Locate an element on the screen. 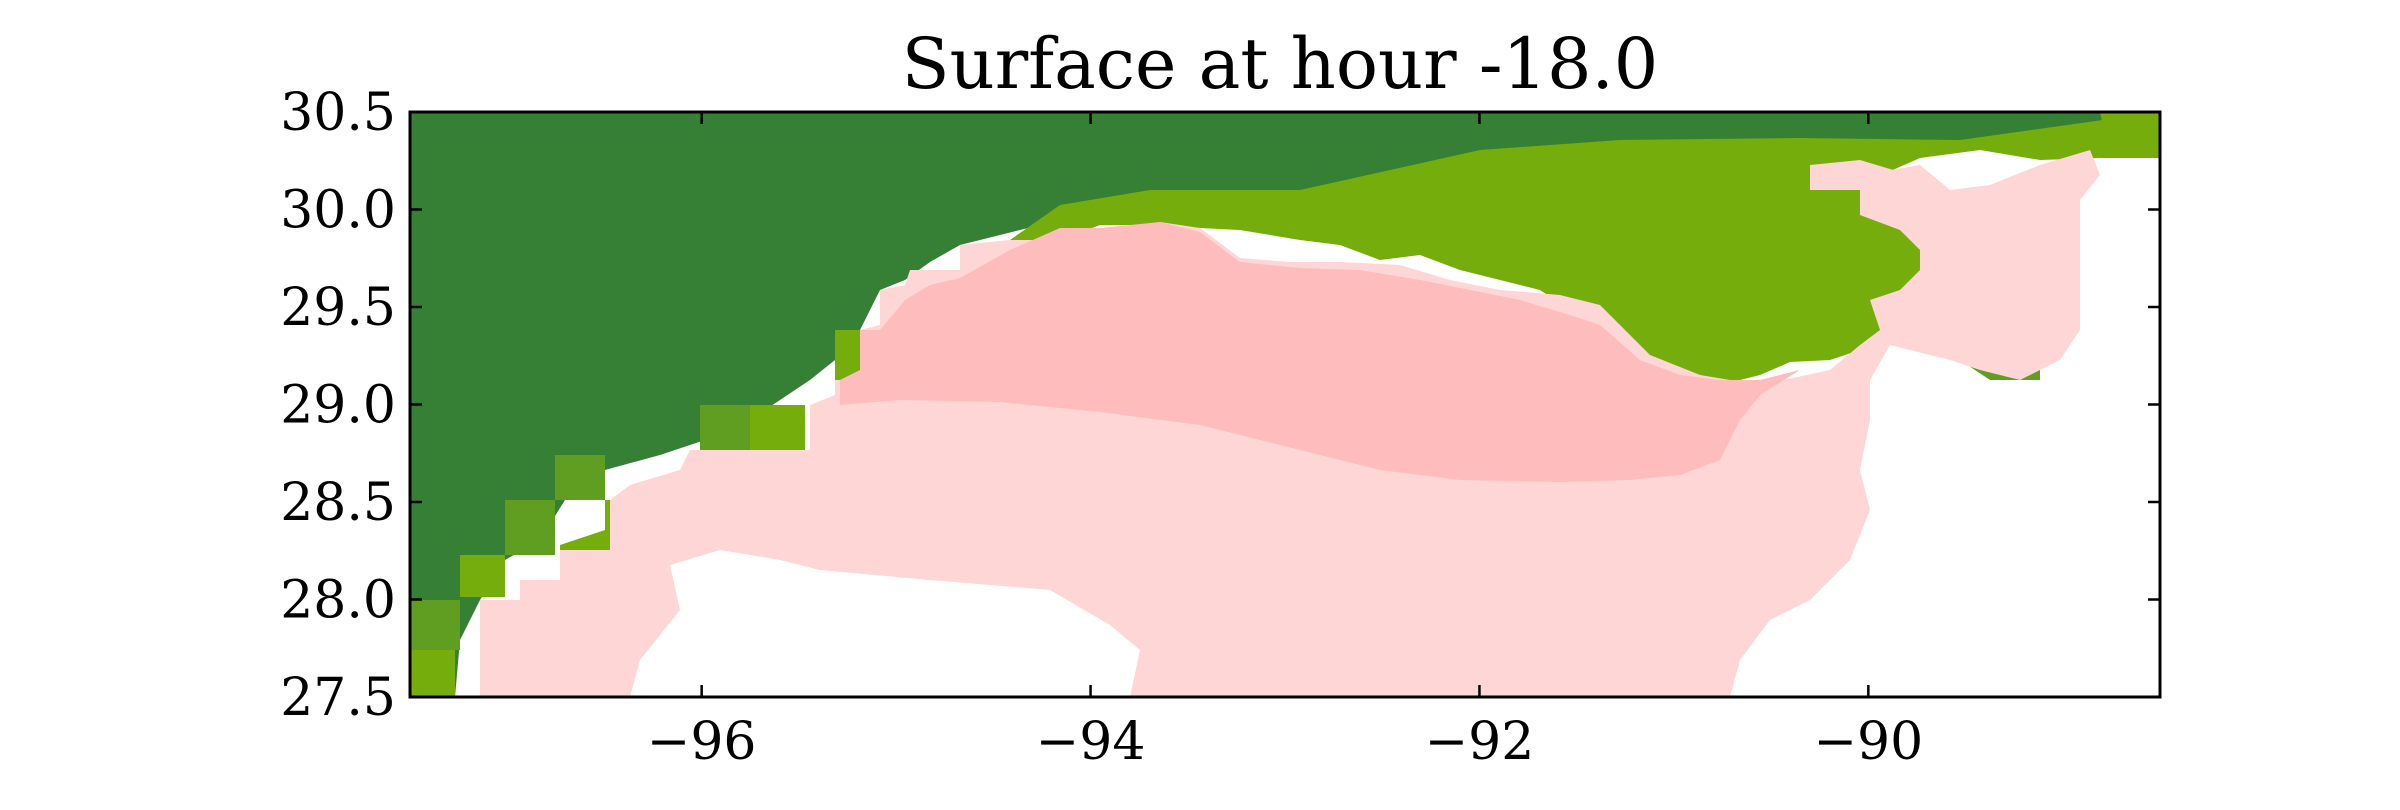 The height and width of the screenshot is (810, 2400). y-tick-label: 28.5 is located at coordinates (338, 503).